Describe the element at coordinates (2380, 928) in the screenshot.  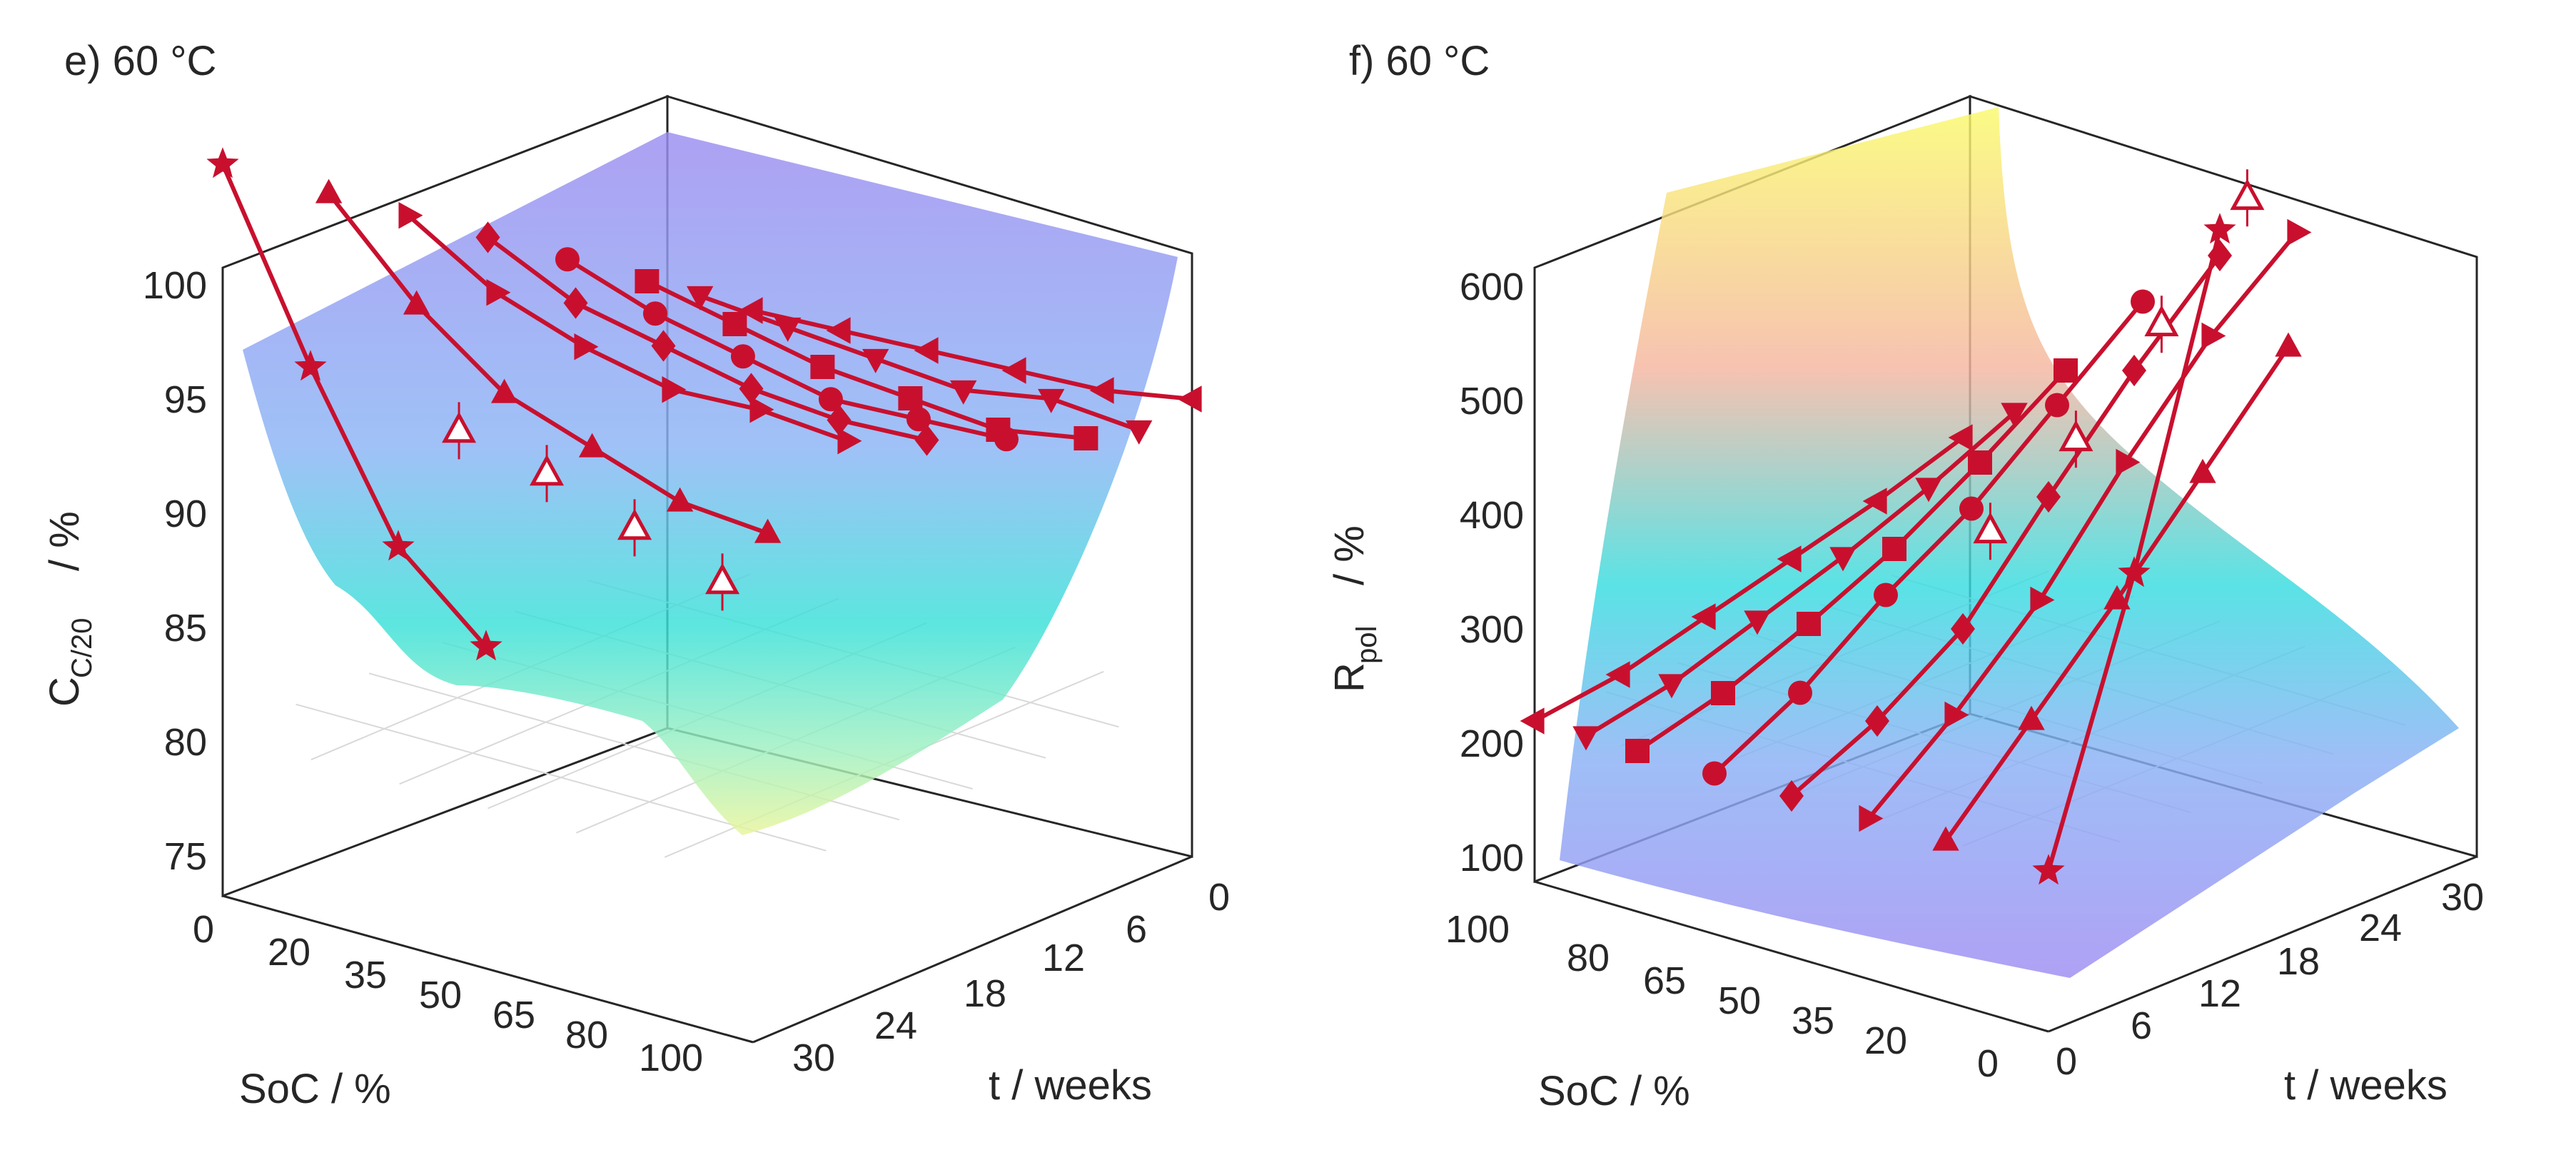
I see `panel-f-t-tick-24: 24` at that location.